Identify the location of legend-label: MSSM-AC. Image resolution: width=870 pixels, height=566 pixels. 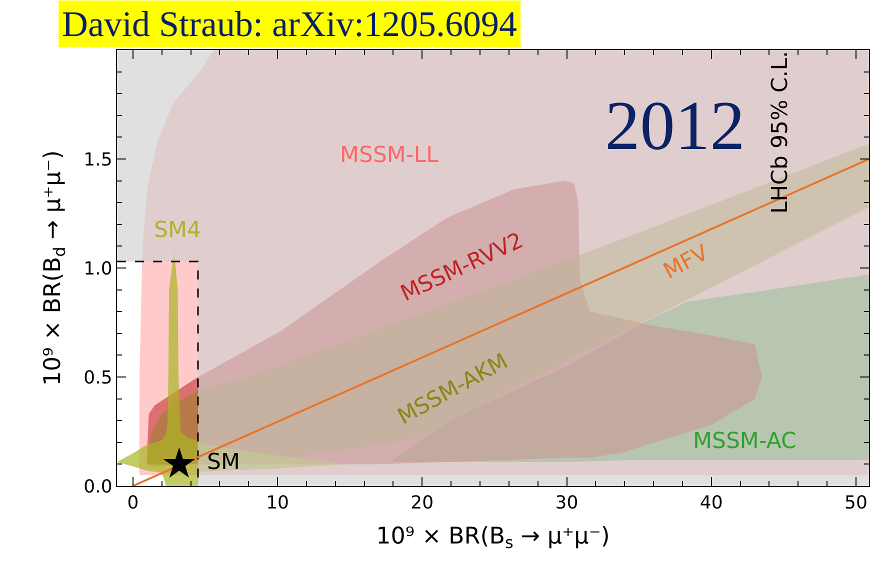
(744, 441).